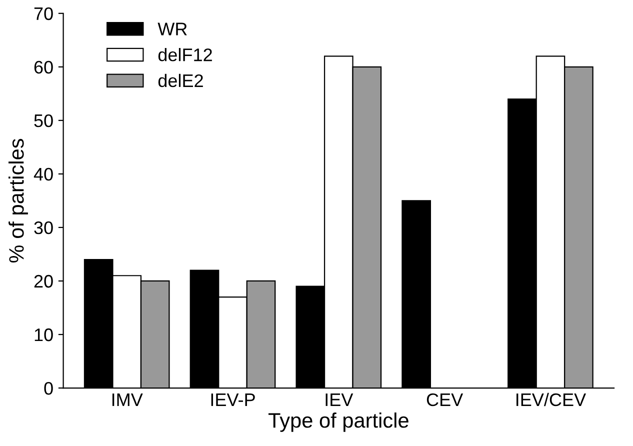  Describe the element at coordinates (551, 399) in the screenshot. I see `x-tick-label: IEV/CEV` at that location.